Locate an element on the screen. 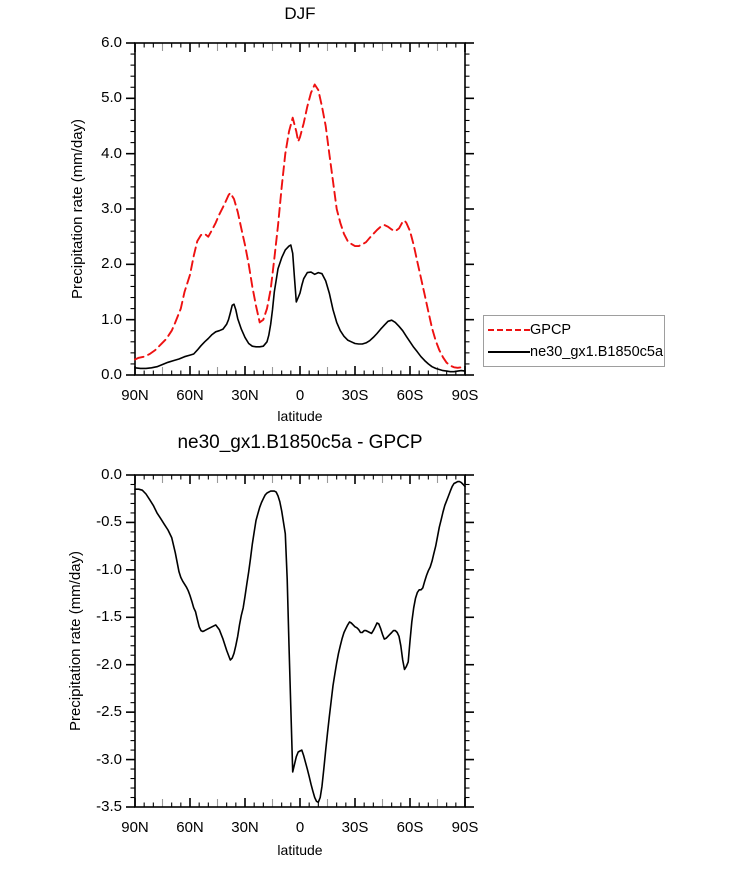  legend-row-ne30: ne30_gx1.B1850c5a is located at coordinates (576, 352).